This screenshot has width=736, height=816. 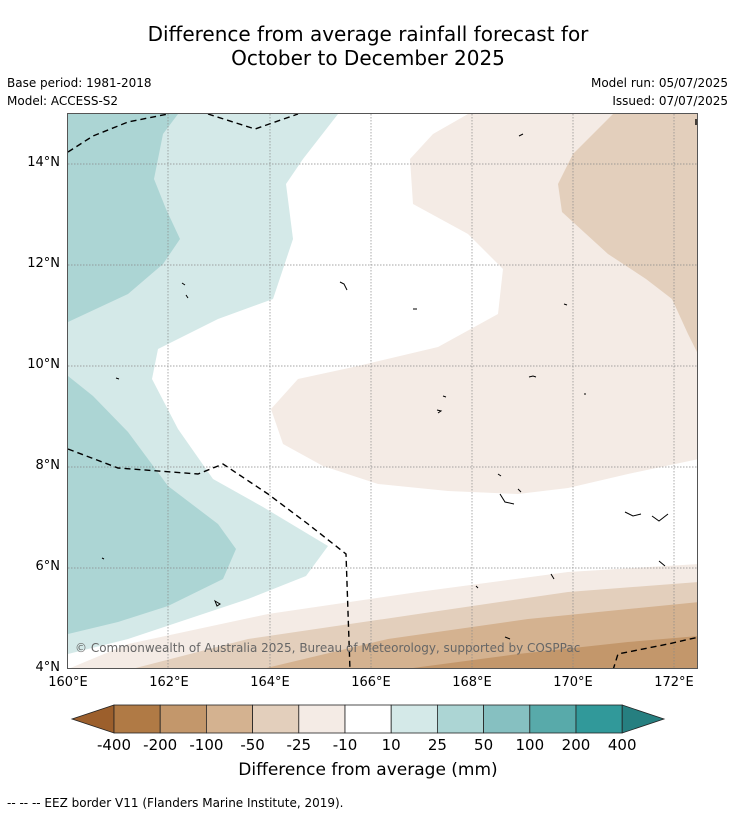 What do you see at coordinates (114, 745) in the screenshot?
I see `colorbar-tick-label: -400` at bounding box center [114, 745].